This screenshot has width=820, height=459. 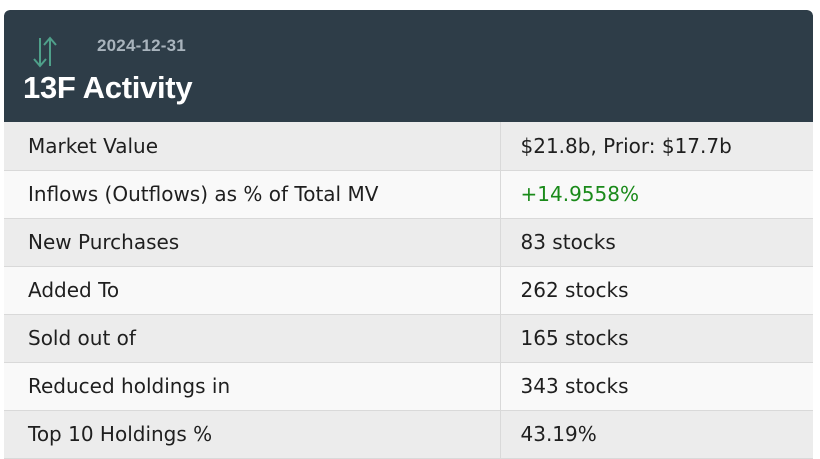 I want to click on table-row: Added To 262 stocks, so click(x=408, y=290).